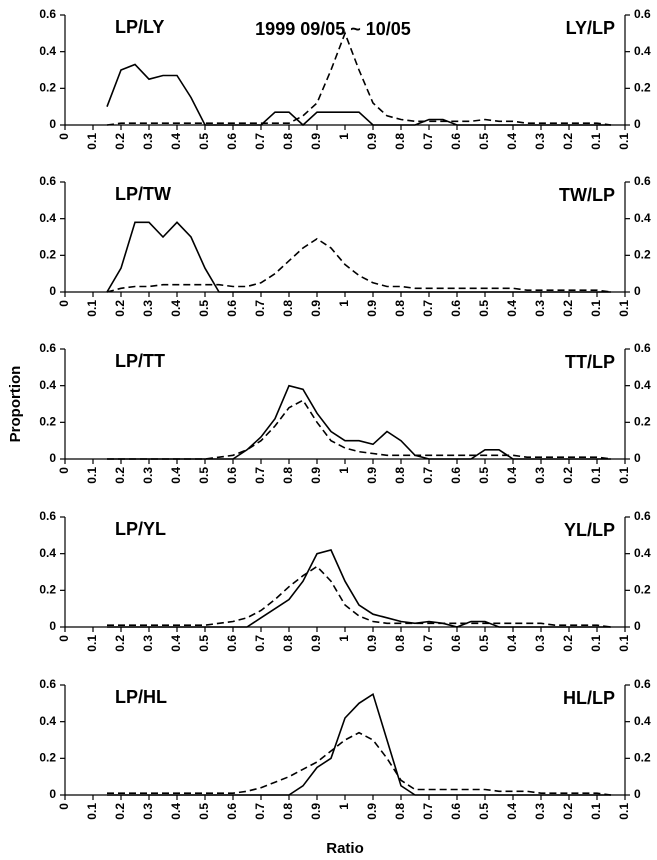 The height and width of the screenshot is (860, 657). Describe the element at coordinates (139, 27) in the screenshot. I see `left-label: LP/LY` at that location.